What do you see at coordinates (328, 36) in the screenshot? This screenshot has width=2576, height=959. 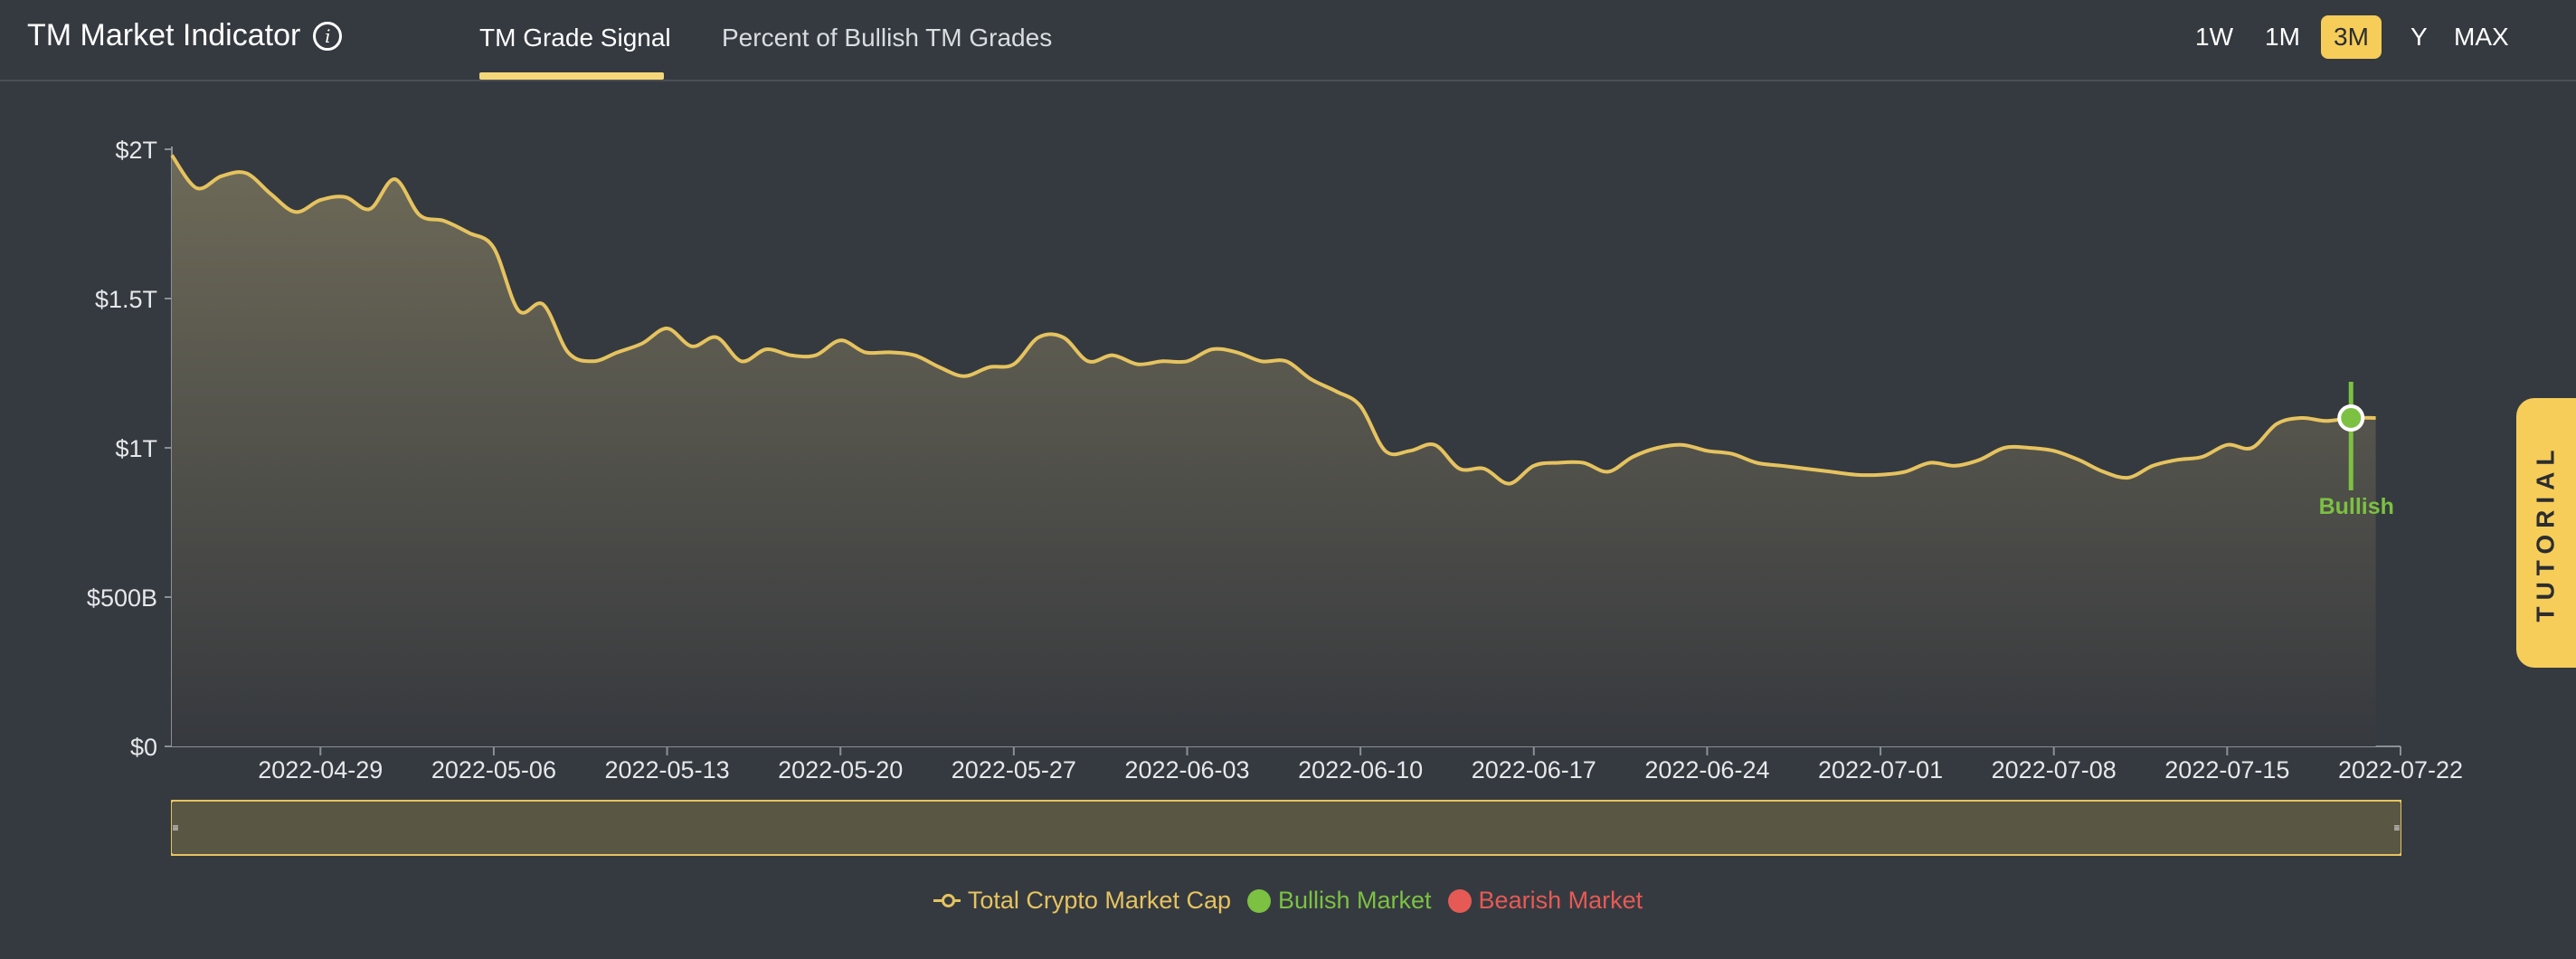 I see `info-icon: i` at bounding box center [328, 36].